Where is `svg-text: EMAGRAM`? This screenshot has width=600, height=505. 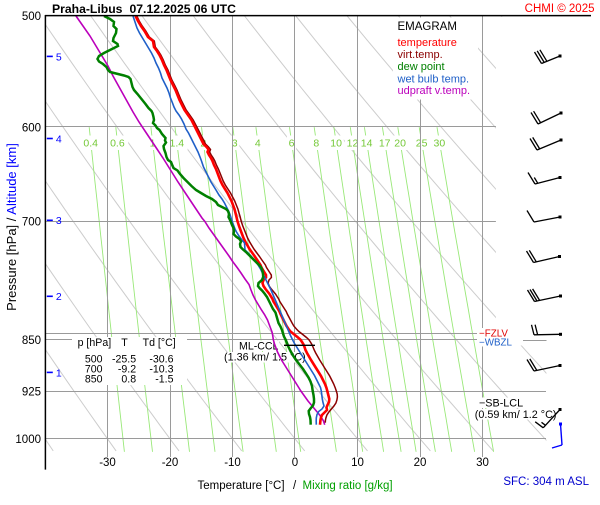
svg-text: EMAGRAM is located at coordinates (427, 27).